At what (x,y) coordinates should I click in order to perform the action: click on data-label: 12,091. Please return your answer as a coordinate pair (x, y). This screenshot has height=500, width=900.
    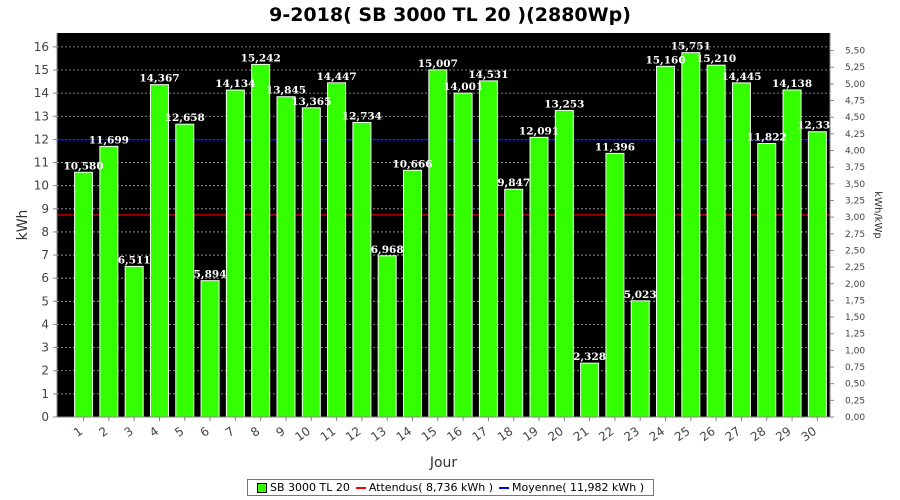
    Looking at the image, I should click on (539, 131).